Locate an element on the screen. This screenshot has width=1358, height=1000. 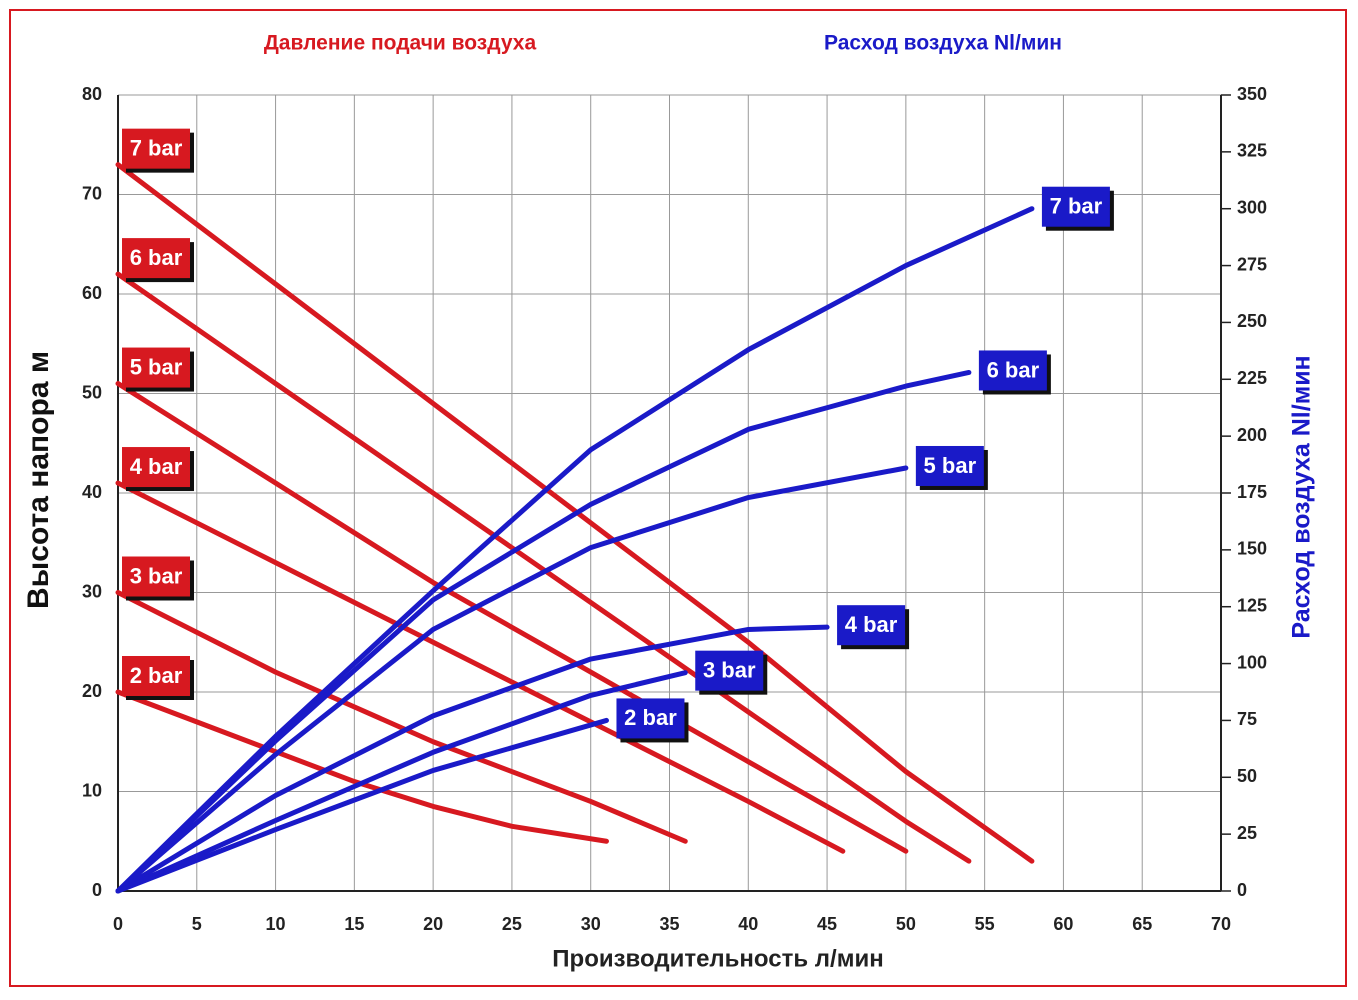
y2-tick-label: 350 is located at coordinates (1252, 94).